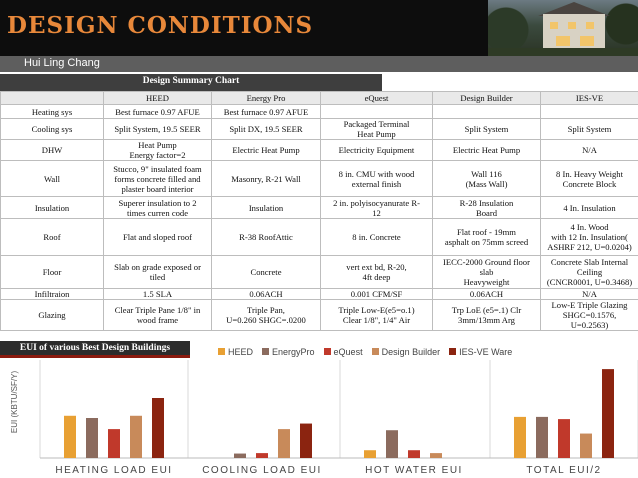 The width and height of the screenshot is (638, 478). What do you see at coordinates (376, 150) in the screenshot?
I see `table-cell: Electricity Equipment` at bounding box center [376, 150].